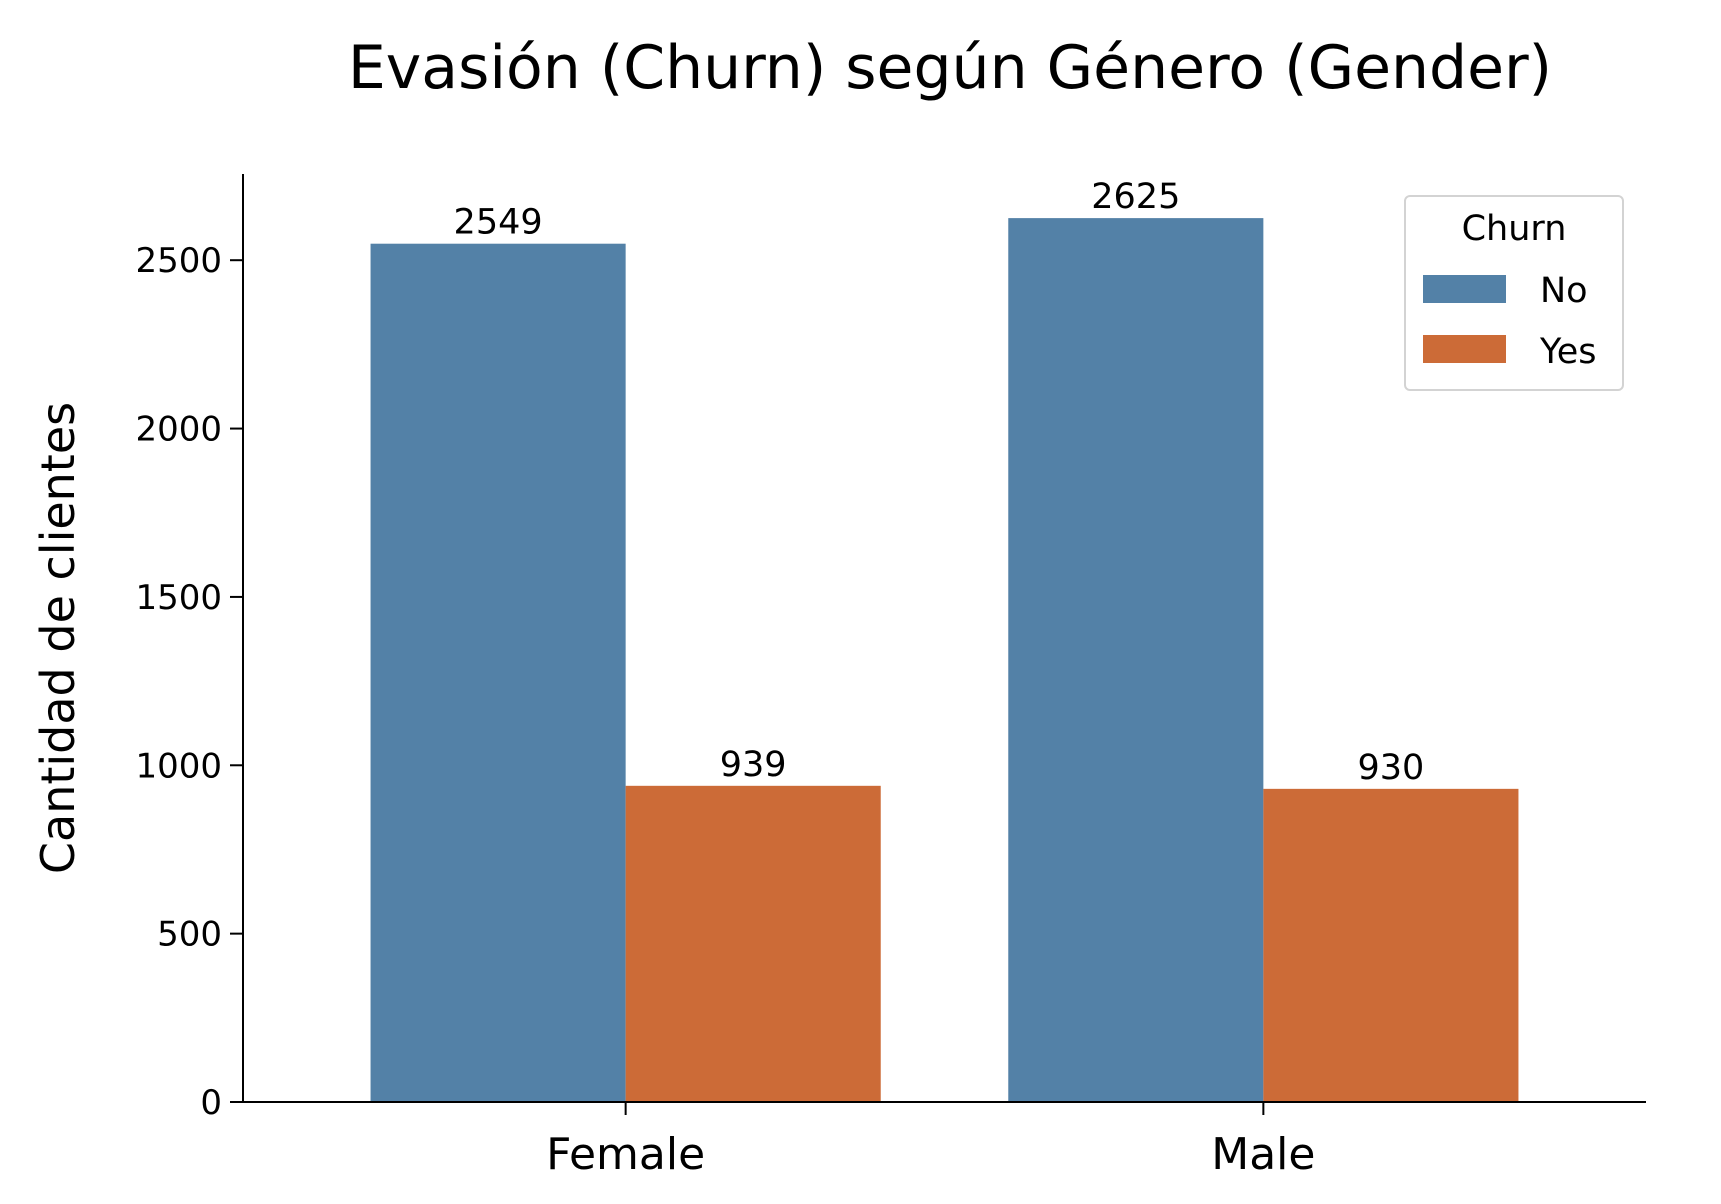  Describe the element at coordinates (178, 430) in the screenshot. I see `y-tick-label: 2000` at that location.